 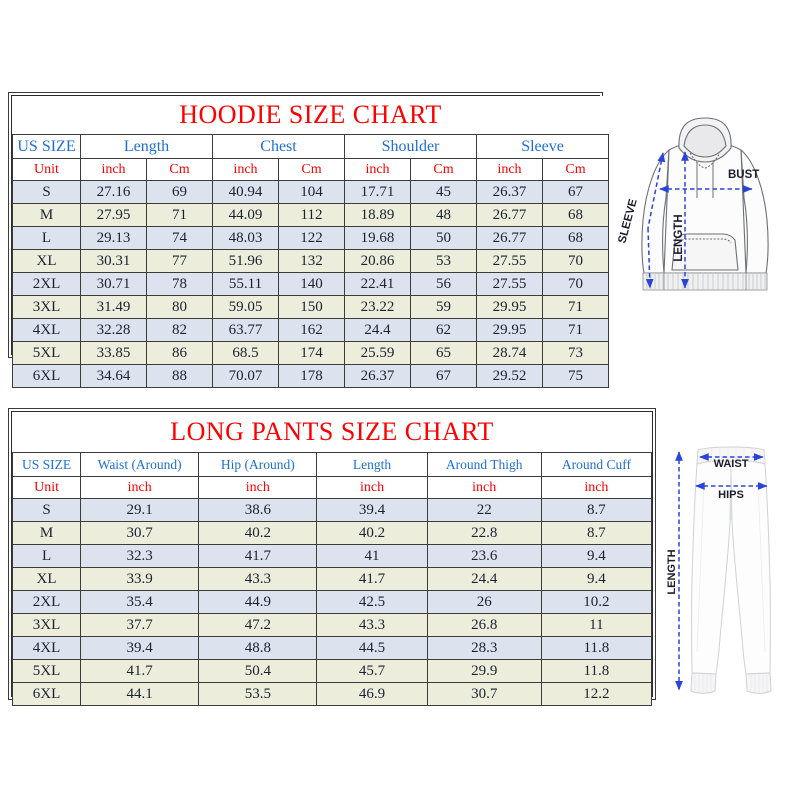 I want to click on hoodie-value-cell: 18.89, so click(x=377, y=215).